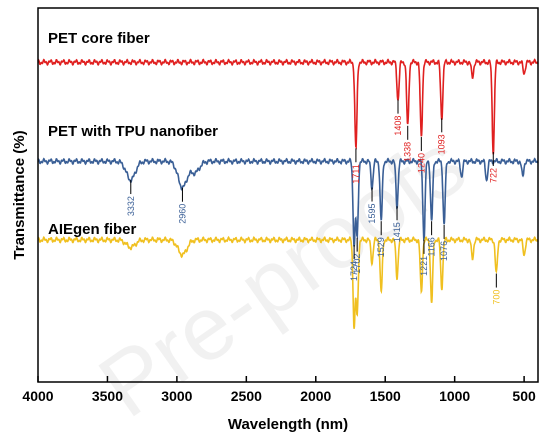  I want to click on peak-label-2-700: 700, so click(496, 297).